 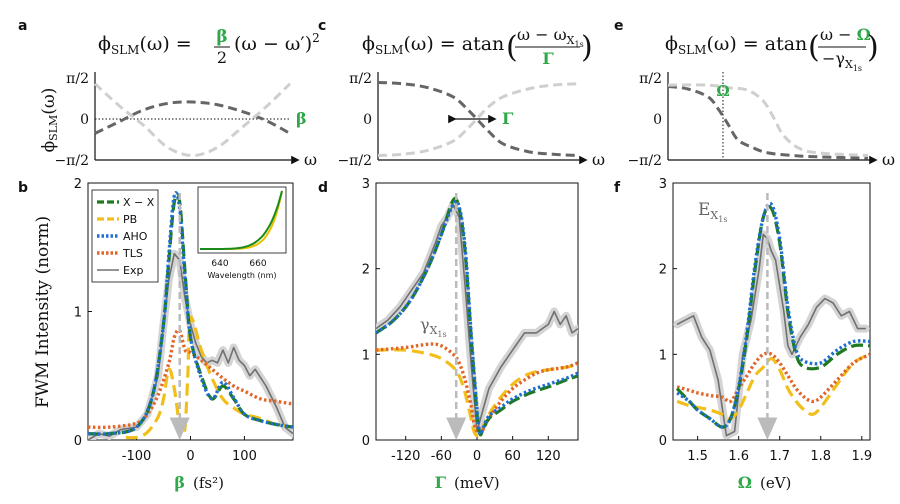 What do you see at coordinates (244, 456) in the screenshot?
I see `x-tick-label: 100` at bounding box center [244, 456].